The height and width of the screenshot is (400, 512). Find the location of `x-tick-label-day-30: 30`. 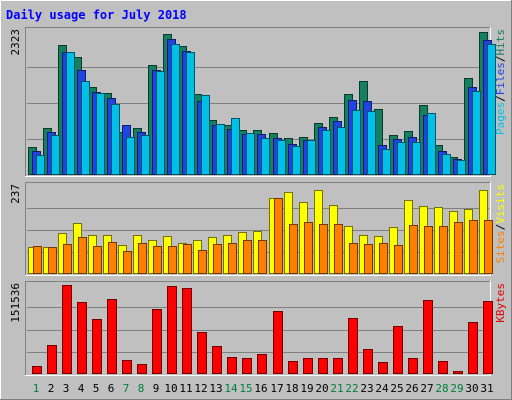

x-tick-label-day-30: 30 is located at coordinates (471, 388).